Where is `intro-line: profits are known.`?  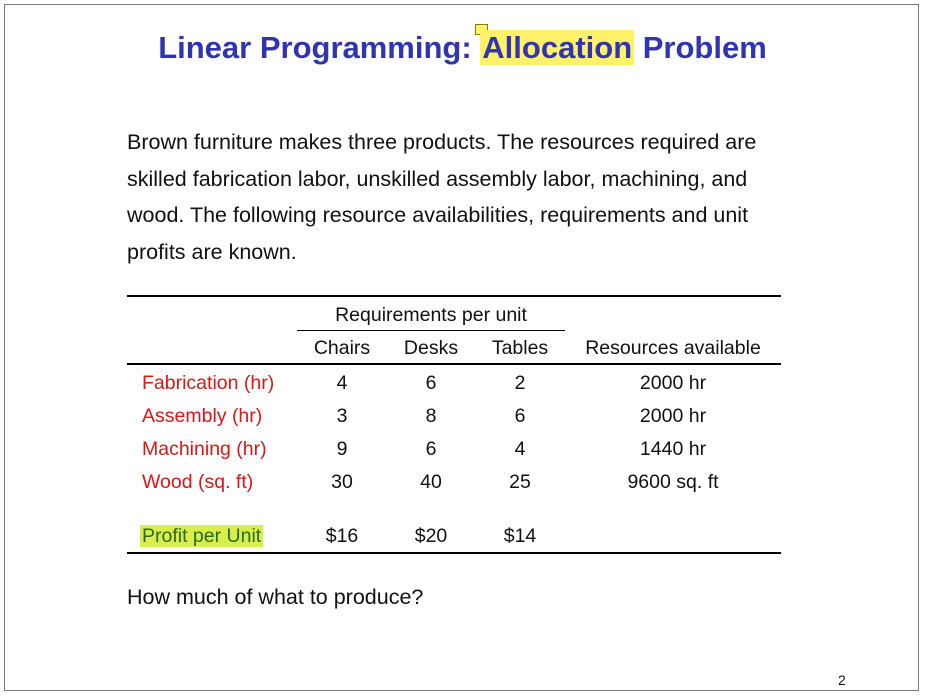
intro-line: profits are known. is located at coordinates (212, 251).